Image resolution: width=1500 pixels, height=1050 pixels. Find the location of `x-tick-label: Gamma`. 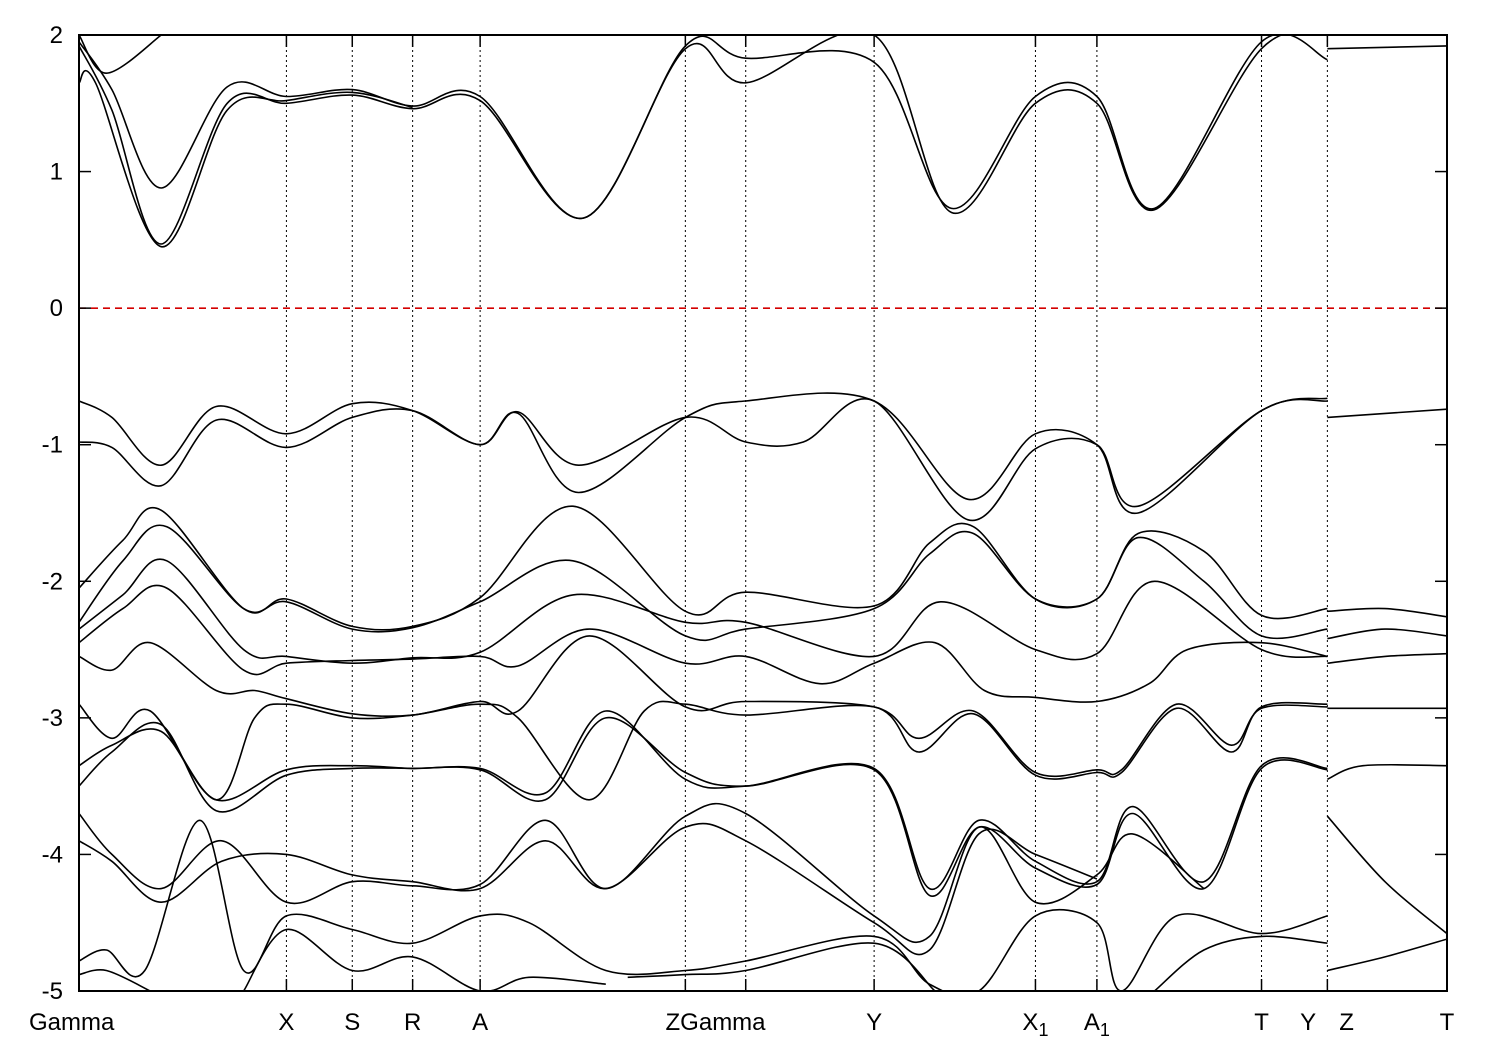

x-tick-label: Gamma is located at coordinates (72, 1022).